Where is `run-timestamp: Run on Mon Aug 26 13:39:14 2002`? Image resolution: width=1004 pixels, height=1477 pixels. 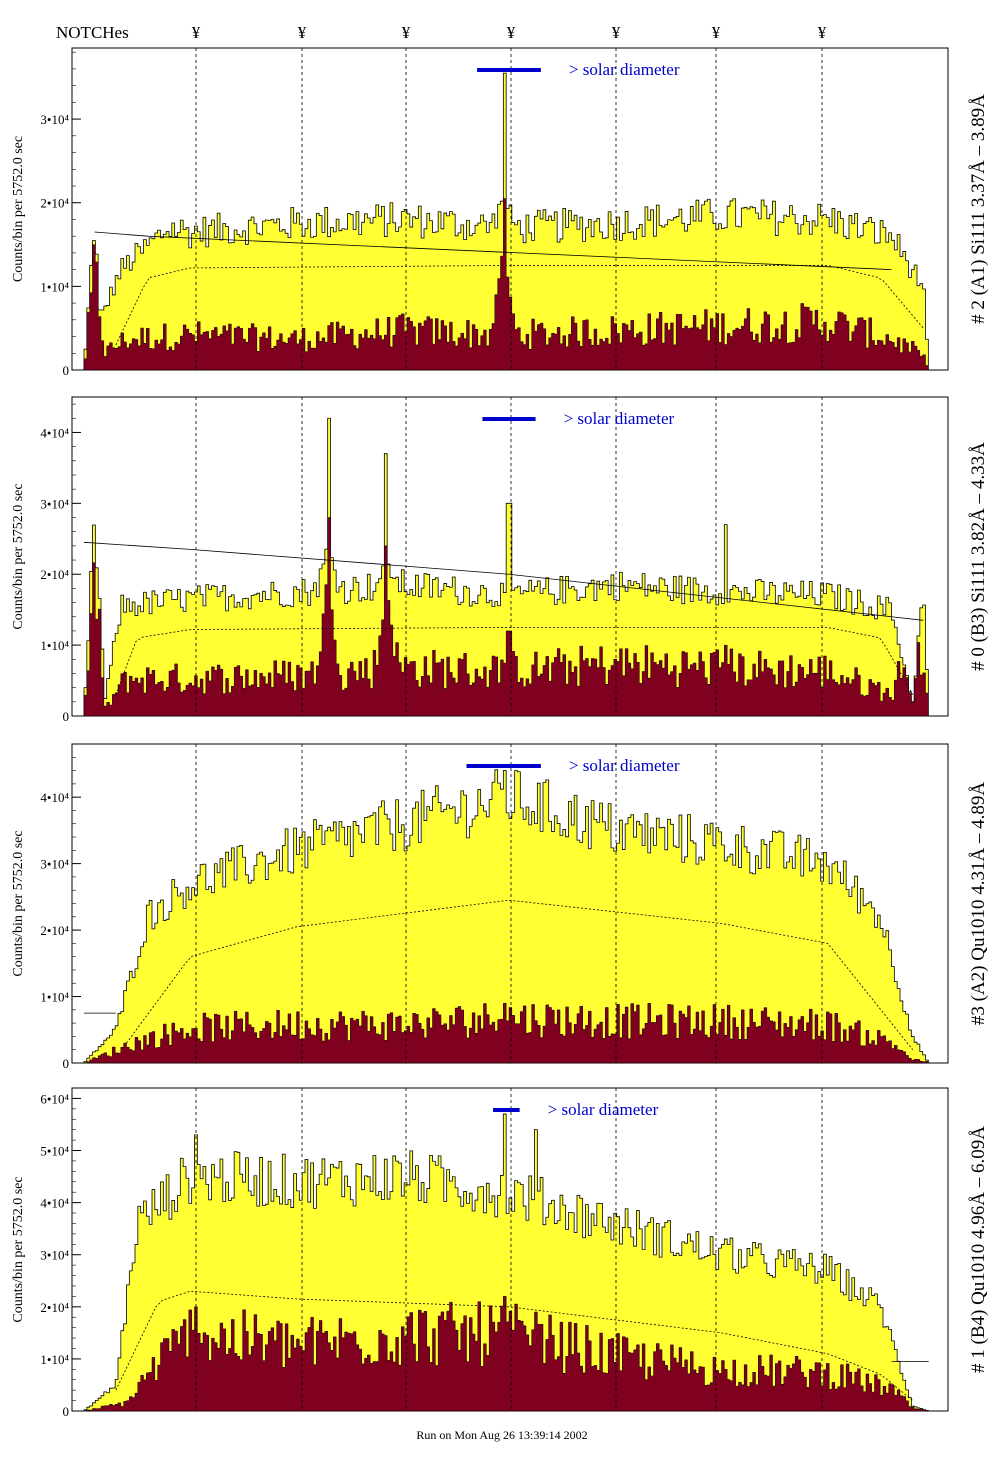 run-timestamp: Run on Mon Aug 26 13:39:14 2002 is located at coordinates (502, 1435).